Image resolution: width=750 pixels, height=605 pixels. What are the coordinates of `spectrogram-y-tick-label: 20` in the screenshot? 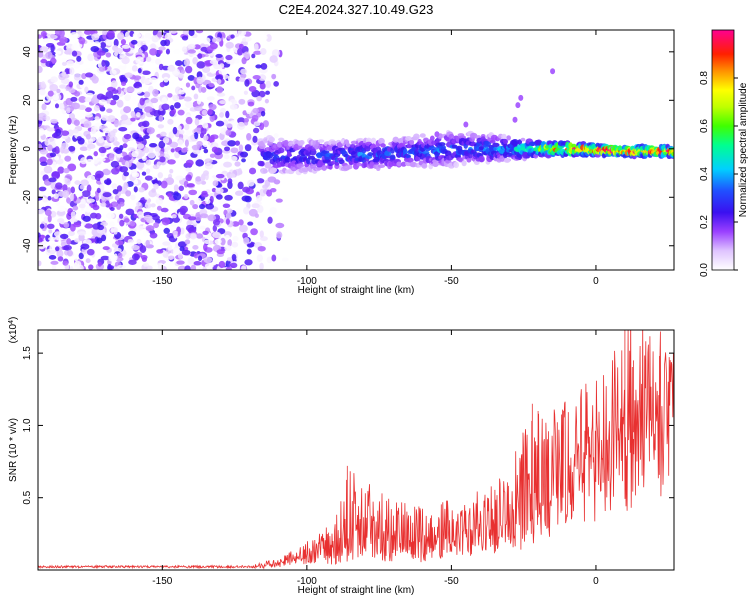 It's located at (27, 100).